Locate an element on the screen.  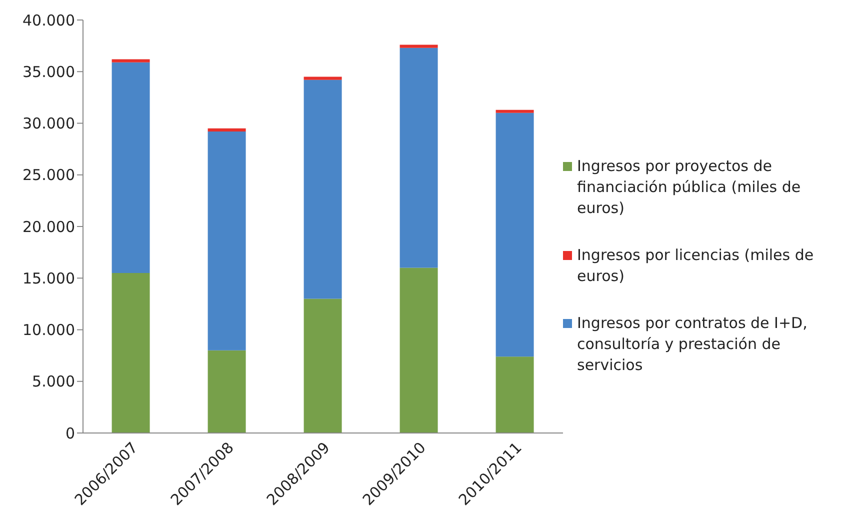
y-tick-label: 30.000 is located at coordinates (48, 123).